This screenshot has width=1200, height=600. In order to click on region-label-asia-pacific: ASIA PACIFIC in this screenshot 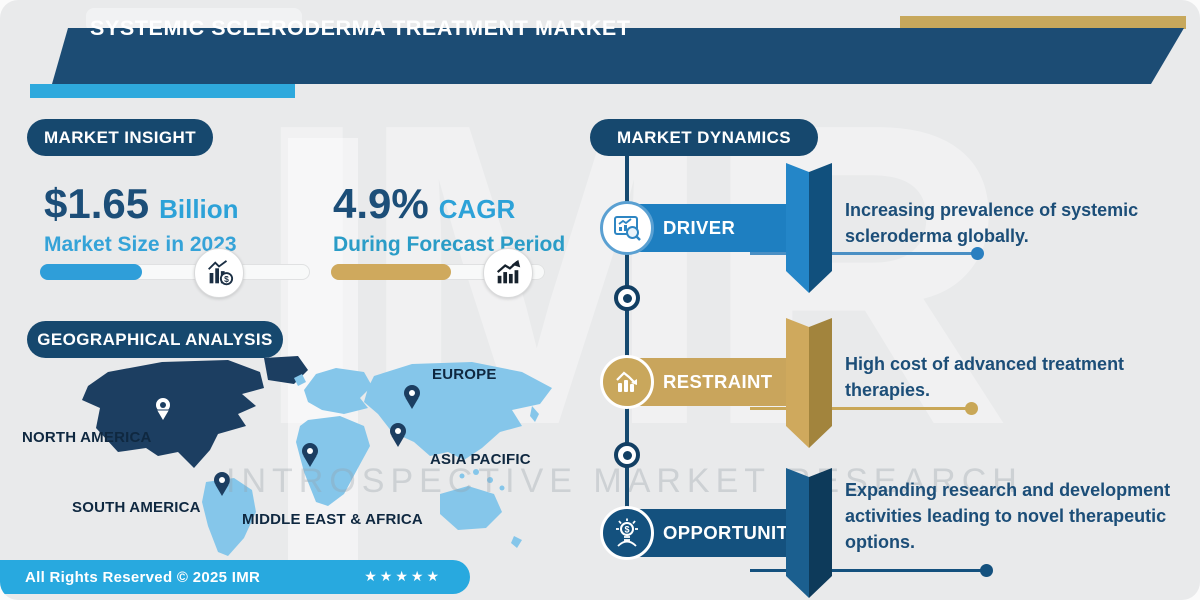, I will do `click(480, 459)`.